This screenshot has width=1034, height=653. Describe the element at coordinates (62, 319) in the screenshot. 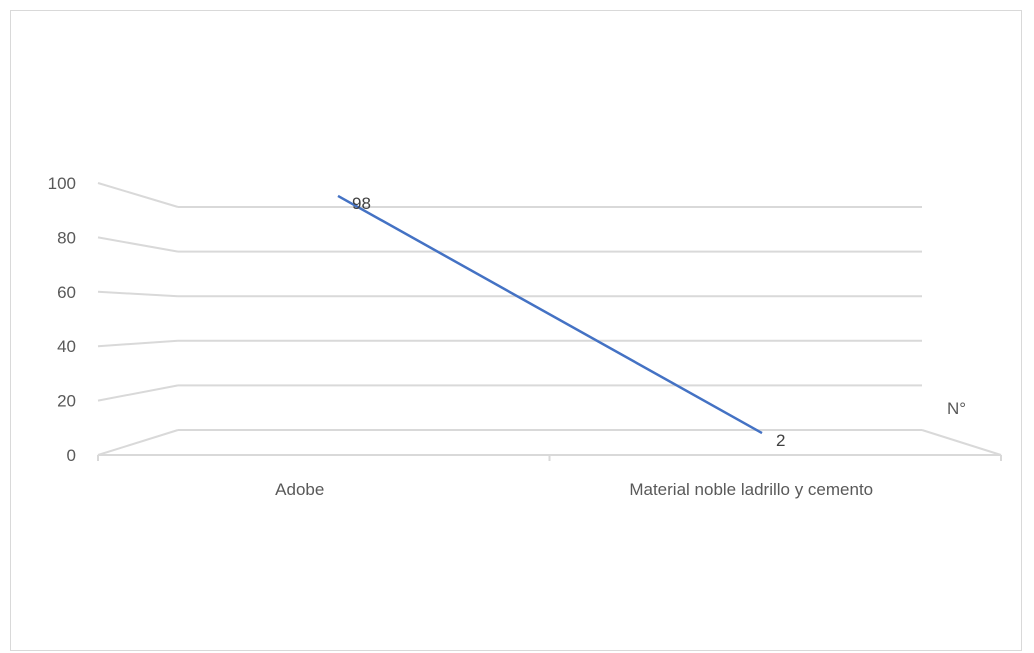

I see `y-tick-labels: 0 20 40 60 80 100` at that location.